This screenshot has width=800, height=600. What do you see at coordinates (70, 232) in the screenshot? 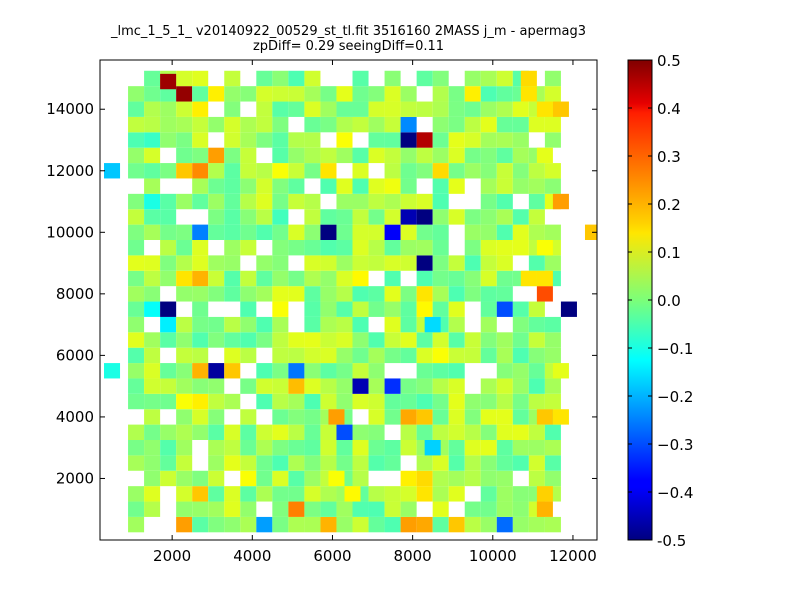
I see `y-tick-label: 10000` at bounding box center [70, 232].